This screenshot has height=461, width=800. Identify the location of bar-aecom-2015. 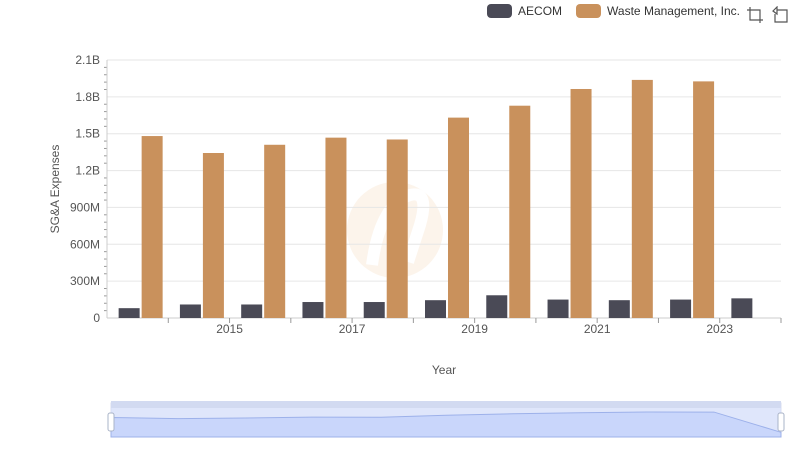
(190, 311).